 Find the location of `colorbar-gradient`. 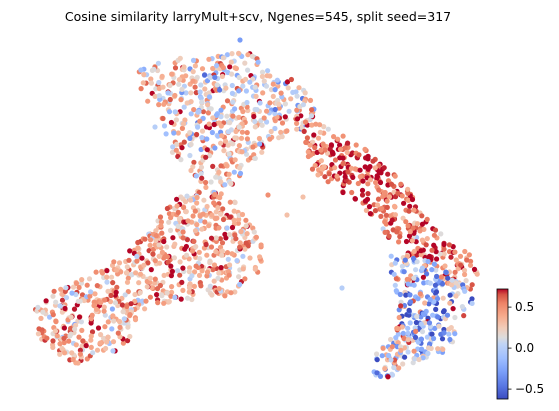

colorbar-gradient is located at coordinates (502, 344).